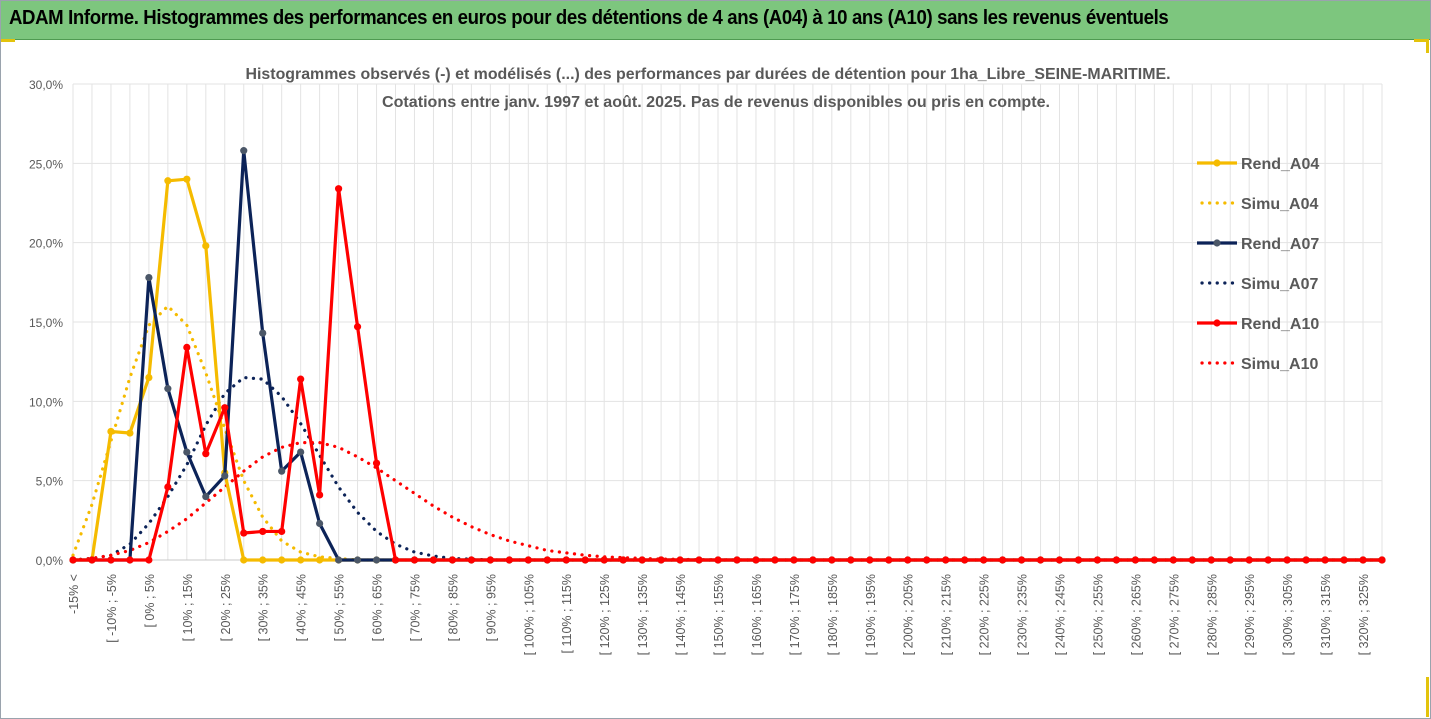 The image size is (1431, 719). Describe the element at coordinates (1136, 614) in the screenshot. I see `x-tick-label: [ 260% ; 265%` at that location.